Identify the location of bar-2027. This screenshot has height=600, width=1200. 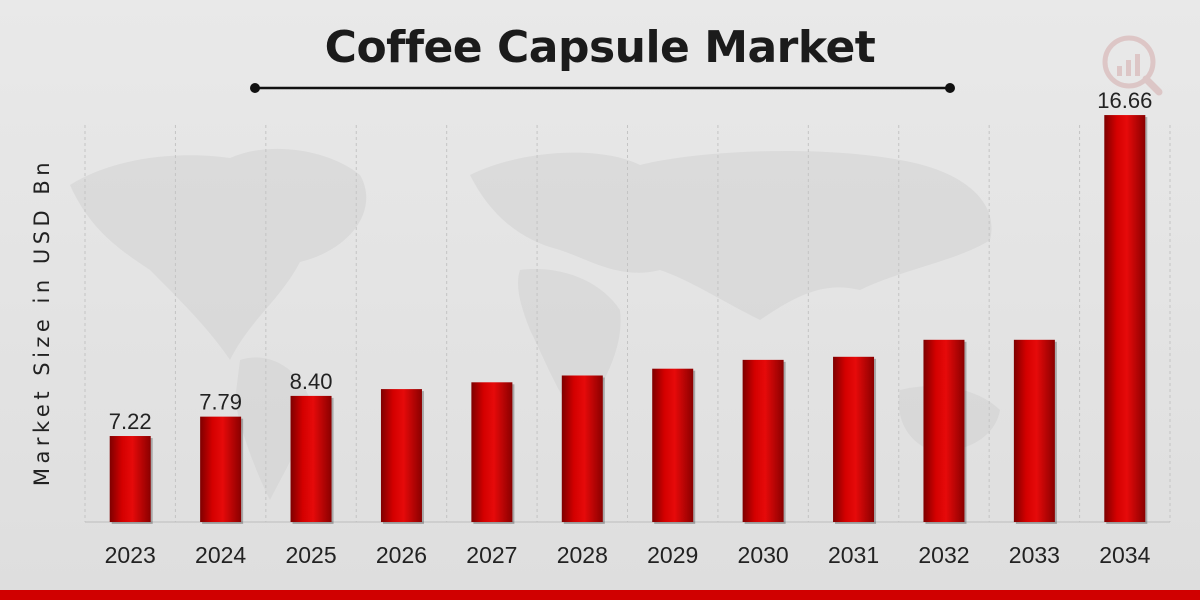
(492, 452).